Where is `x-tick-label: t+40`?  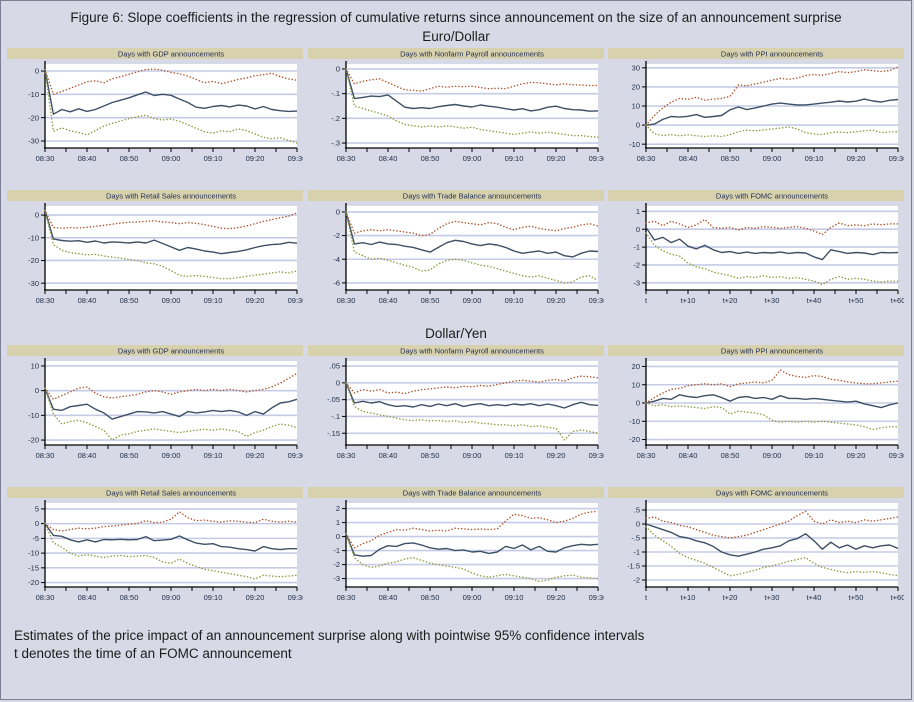
x-tick-label: t+40 is located at coordinates (814, 300).